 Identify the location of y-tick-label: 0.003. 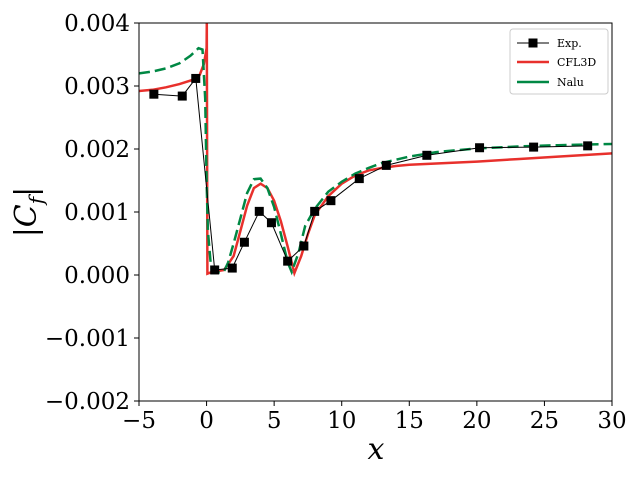
(97, 87).